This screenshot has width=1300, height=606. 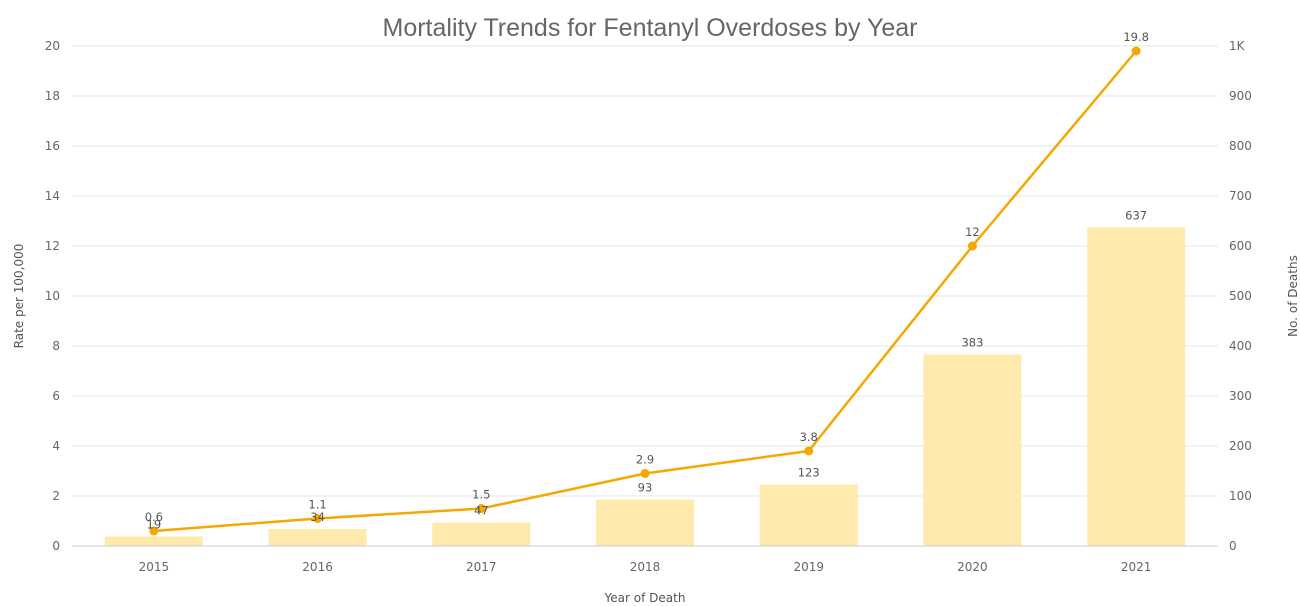 I want to click on x-tick-label: 2021, so click(x=1136, y=567).